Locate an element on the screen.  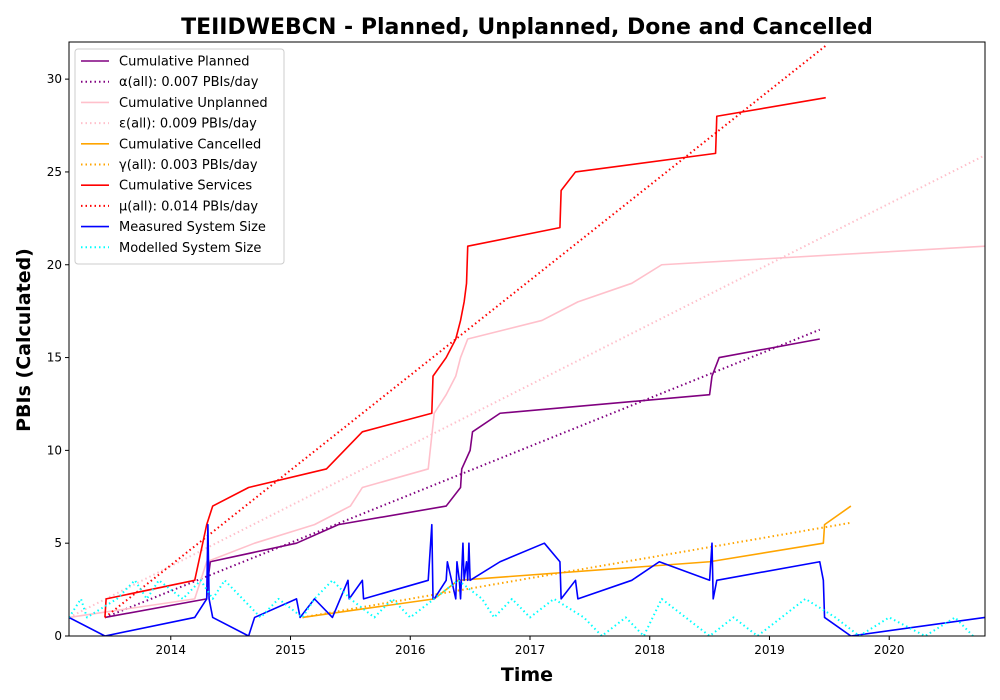
x-tick-label: 2019 is located at coordinates (769, 650).